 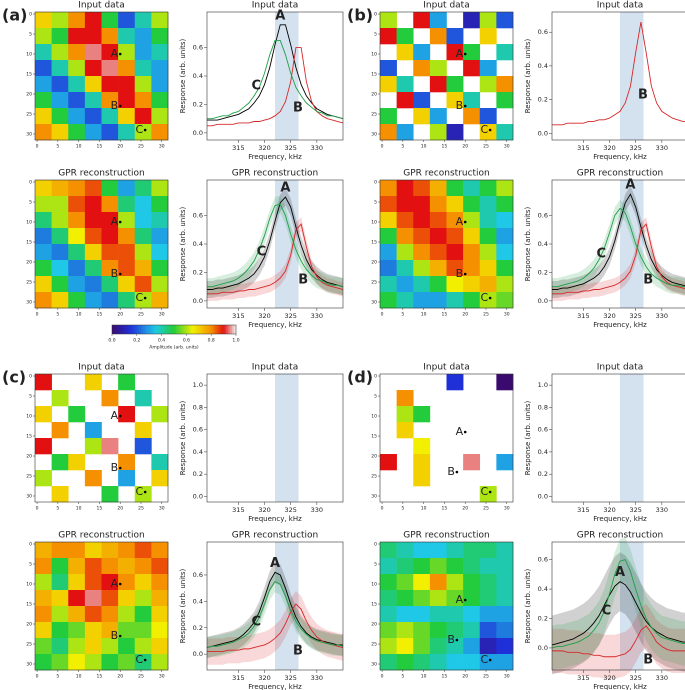 What do you see at coordinates (275, 368) in the screenshot?
I see `chart-title: Input data` at bounding box center [275, 368].